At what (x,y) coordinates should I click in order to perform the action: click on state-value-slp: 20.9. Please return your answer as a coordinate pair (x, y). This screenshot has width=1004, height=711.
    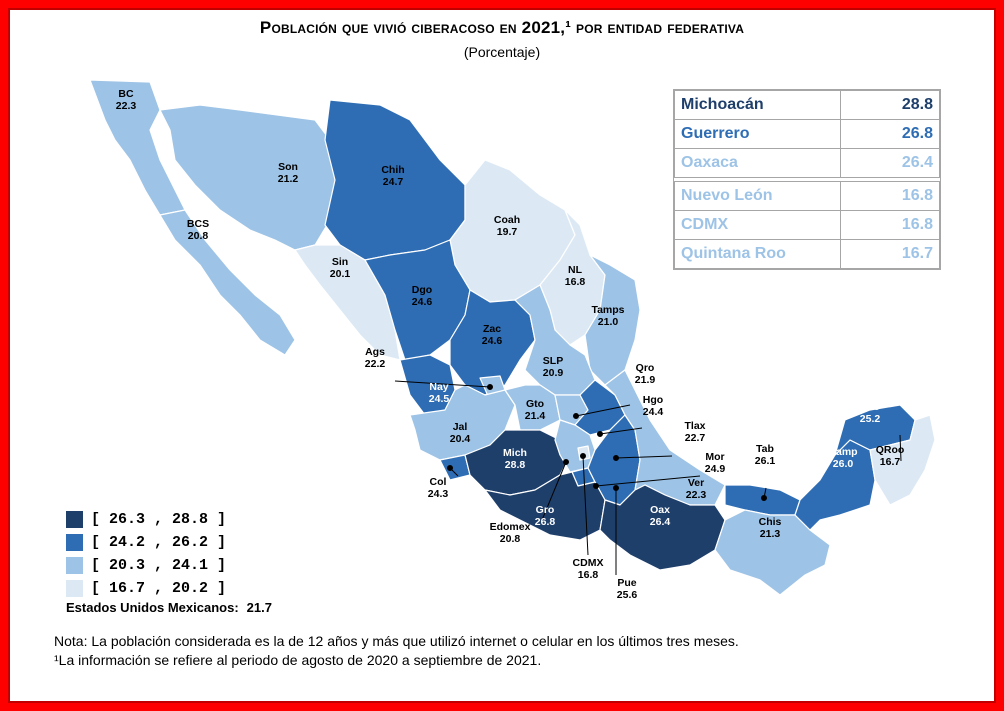
    Looking at the image, I should click on (553, 373).